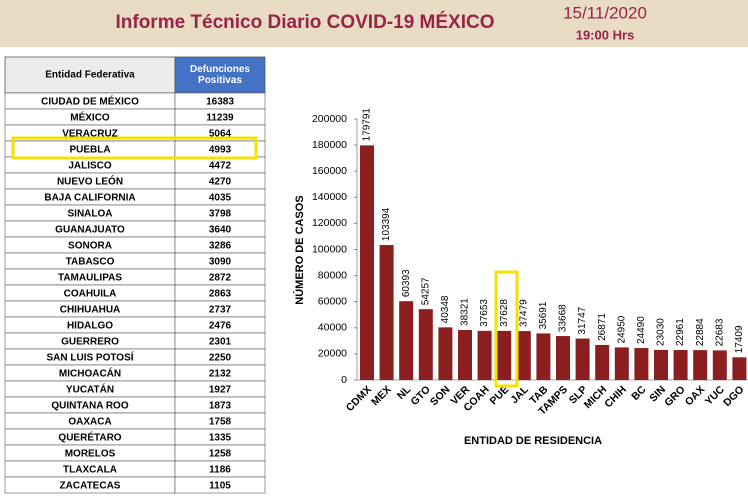 Image resolution: width=748 pixels, height=498 pixels. Describe the element at coordinates (680, 332) in the screenshot. I see `value-label: 22961` at that location.